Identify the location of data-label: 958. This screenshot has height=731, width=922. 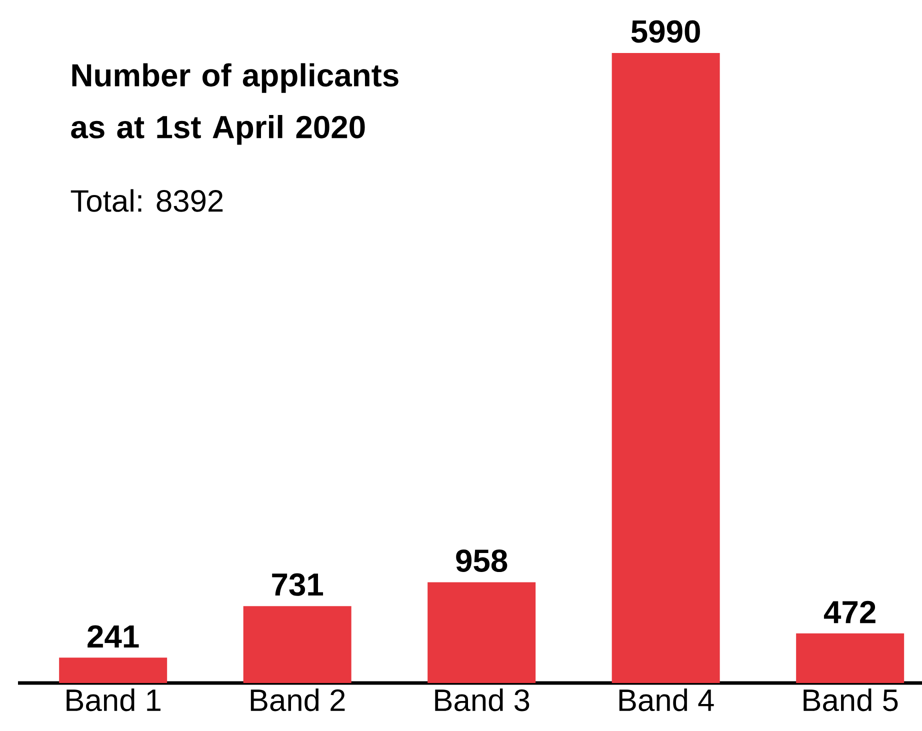
(482, 560).